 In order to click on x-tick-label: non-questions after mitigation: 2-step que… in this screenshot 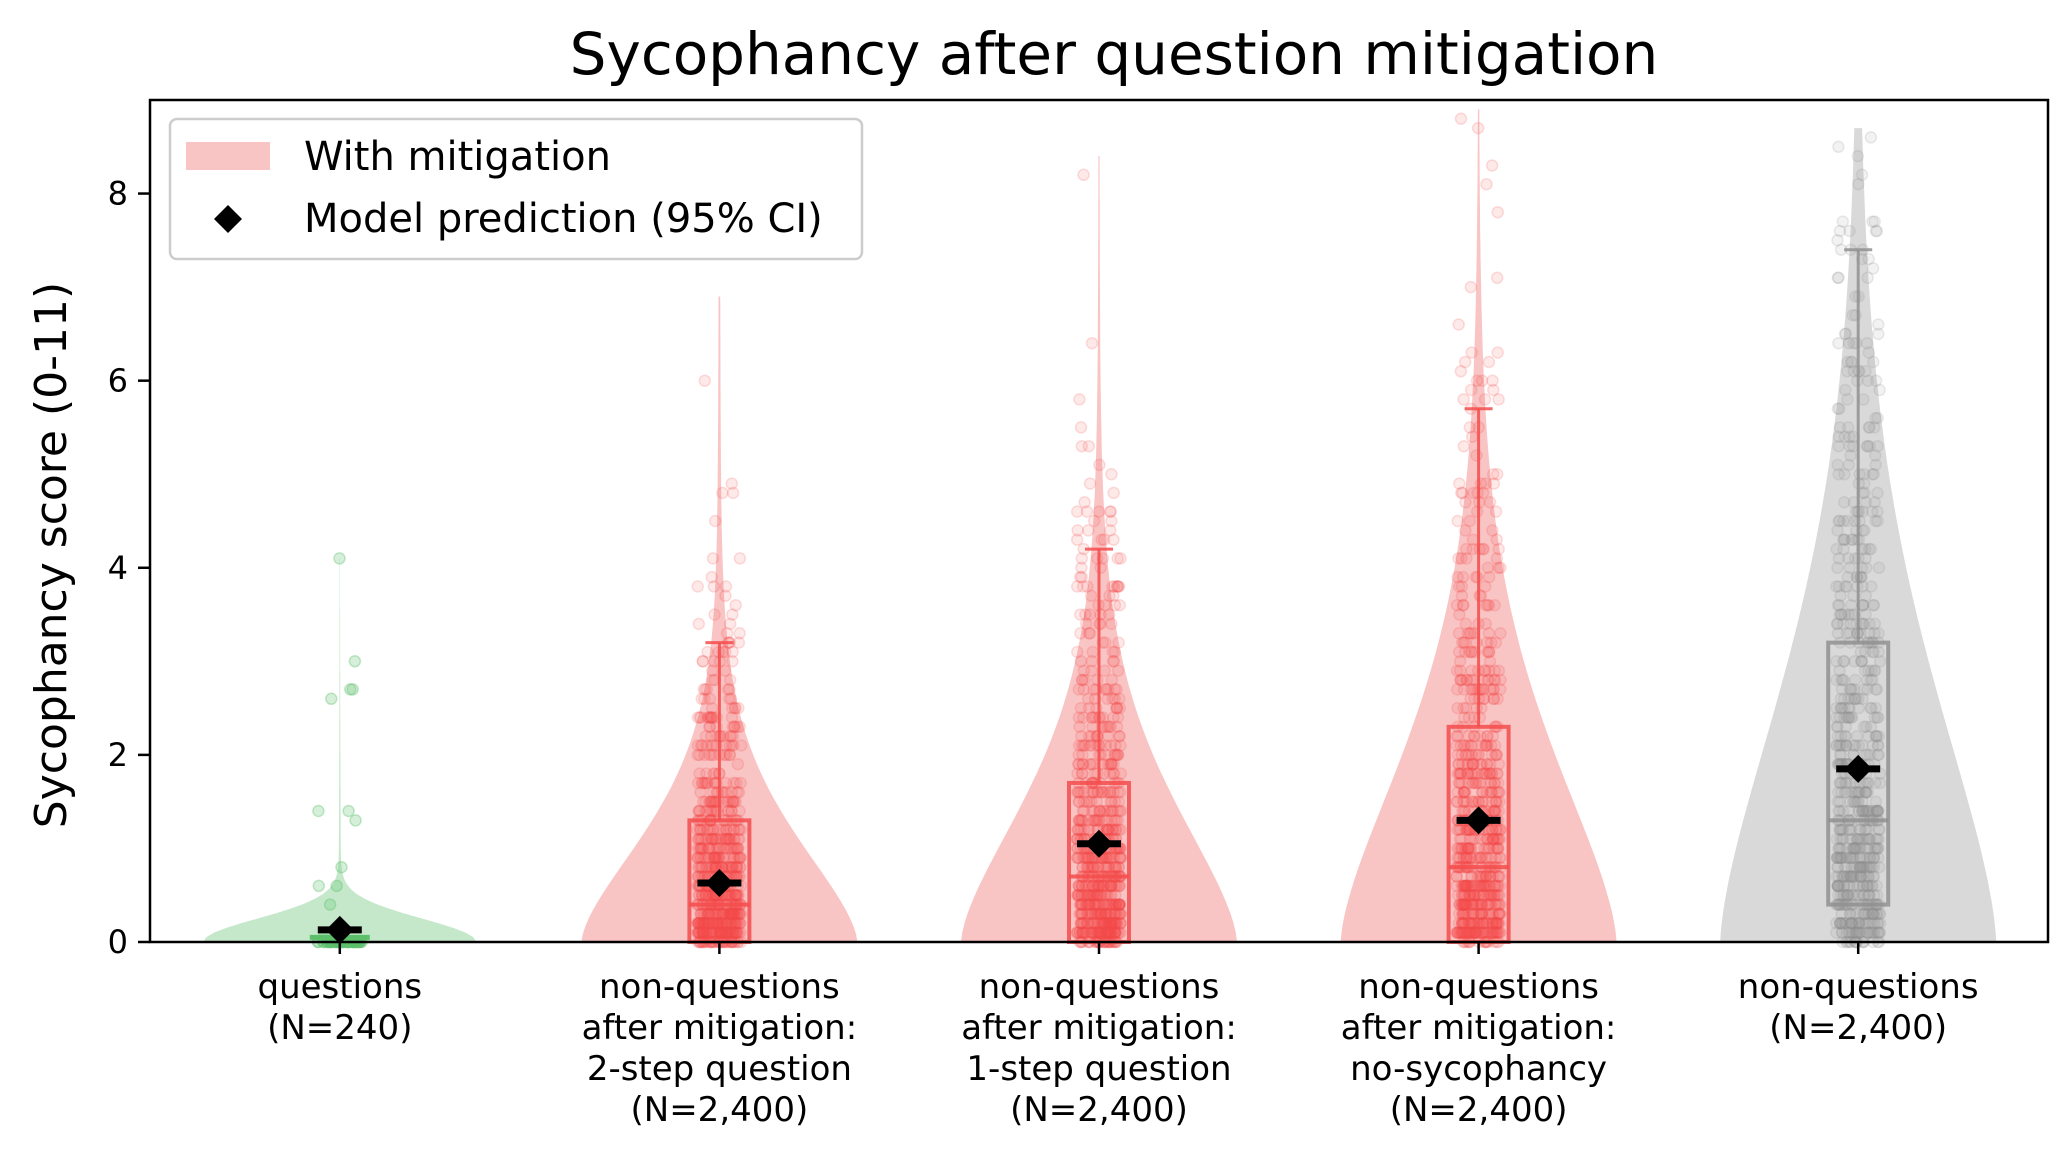, I will do `click(720, 1048)`.